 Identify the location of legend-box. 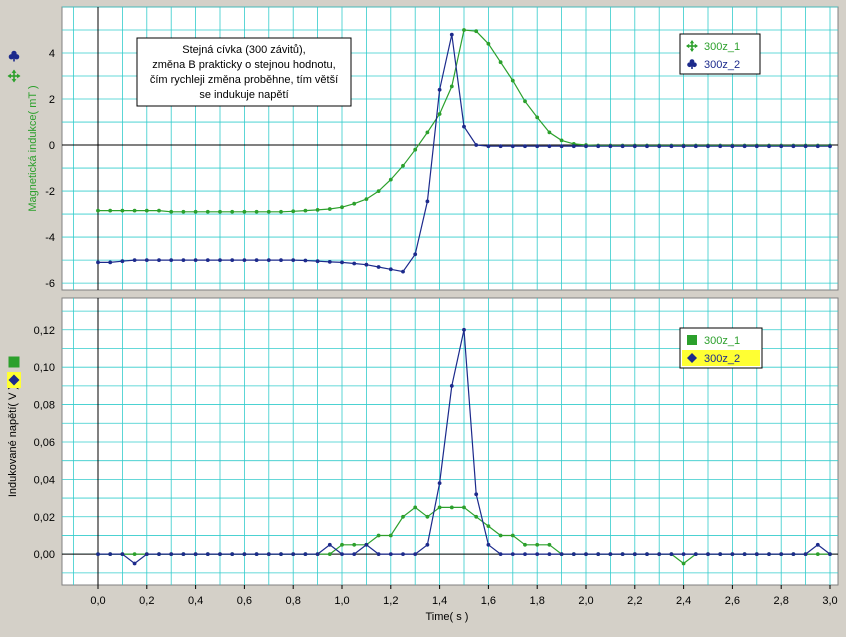
(720, 54).